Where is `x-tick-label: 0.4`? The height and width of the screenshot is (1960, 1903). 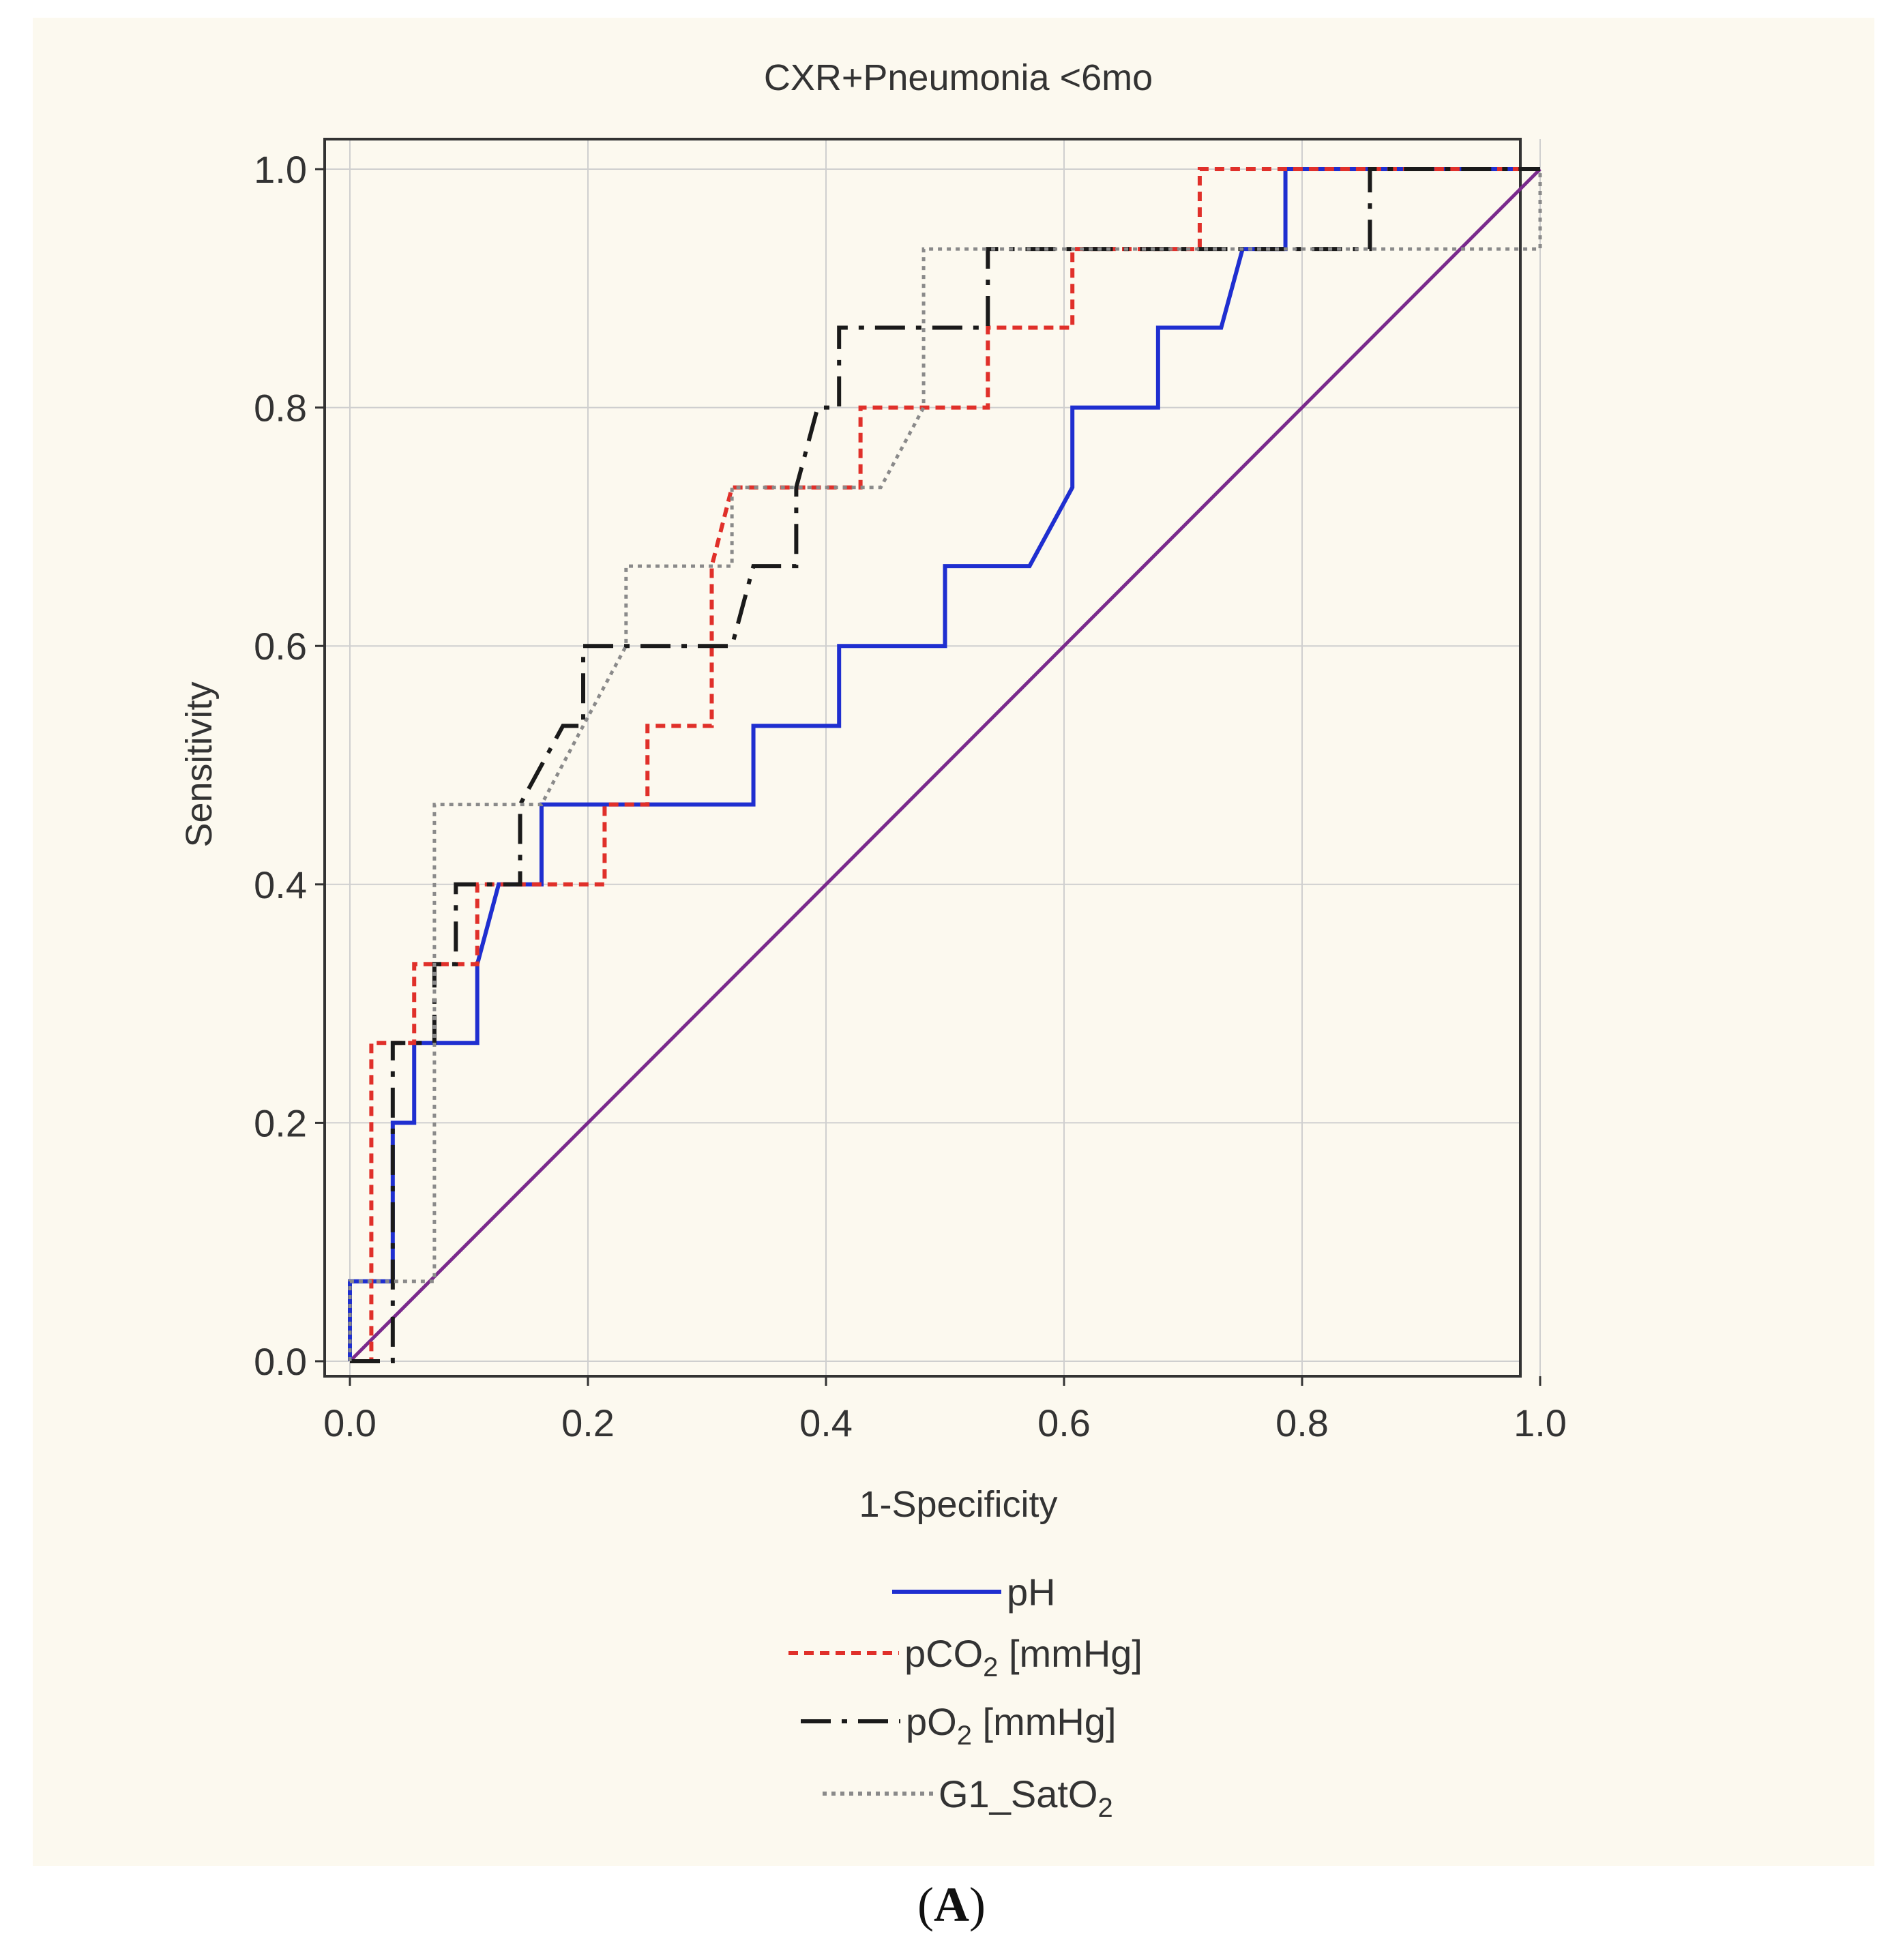 x-tick-label: 0.4 is located at coordinates (826, 1422).